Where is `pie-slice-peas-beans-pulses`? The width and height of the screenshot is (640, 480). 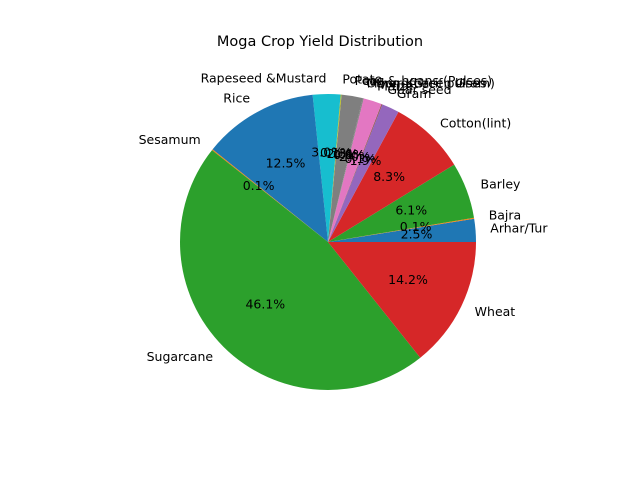
pie-slice-peas-beans-pulses is located at coordinates (345, 168).